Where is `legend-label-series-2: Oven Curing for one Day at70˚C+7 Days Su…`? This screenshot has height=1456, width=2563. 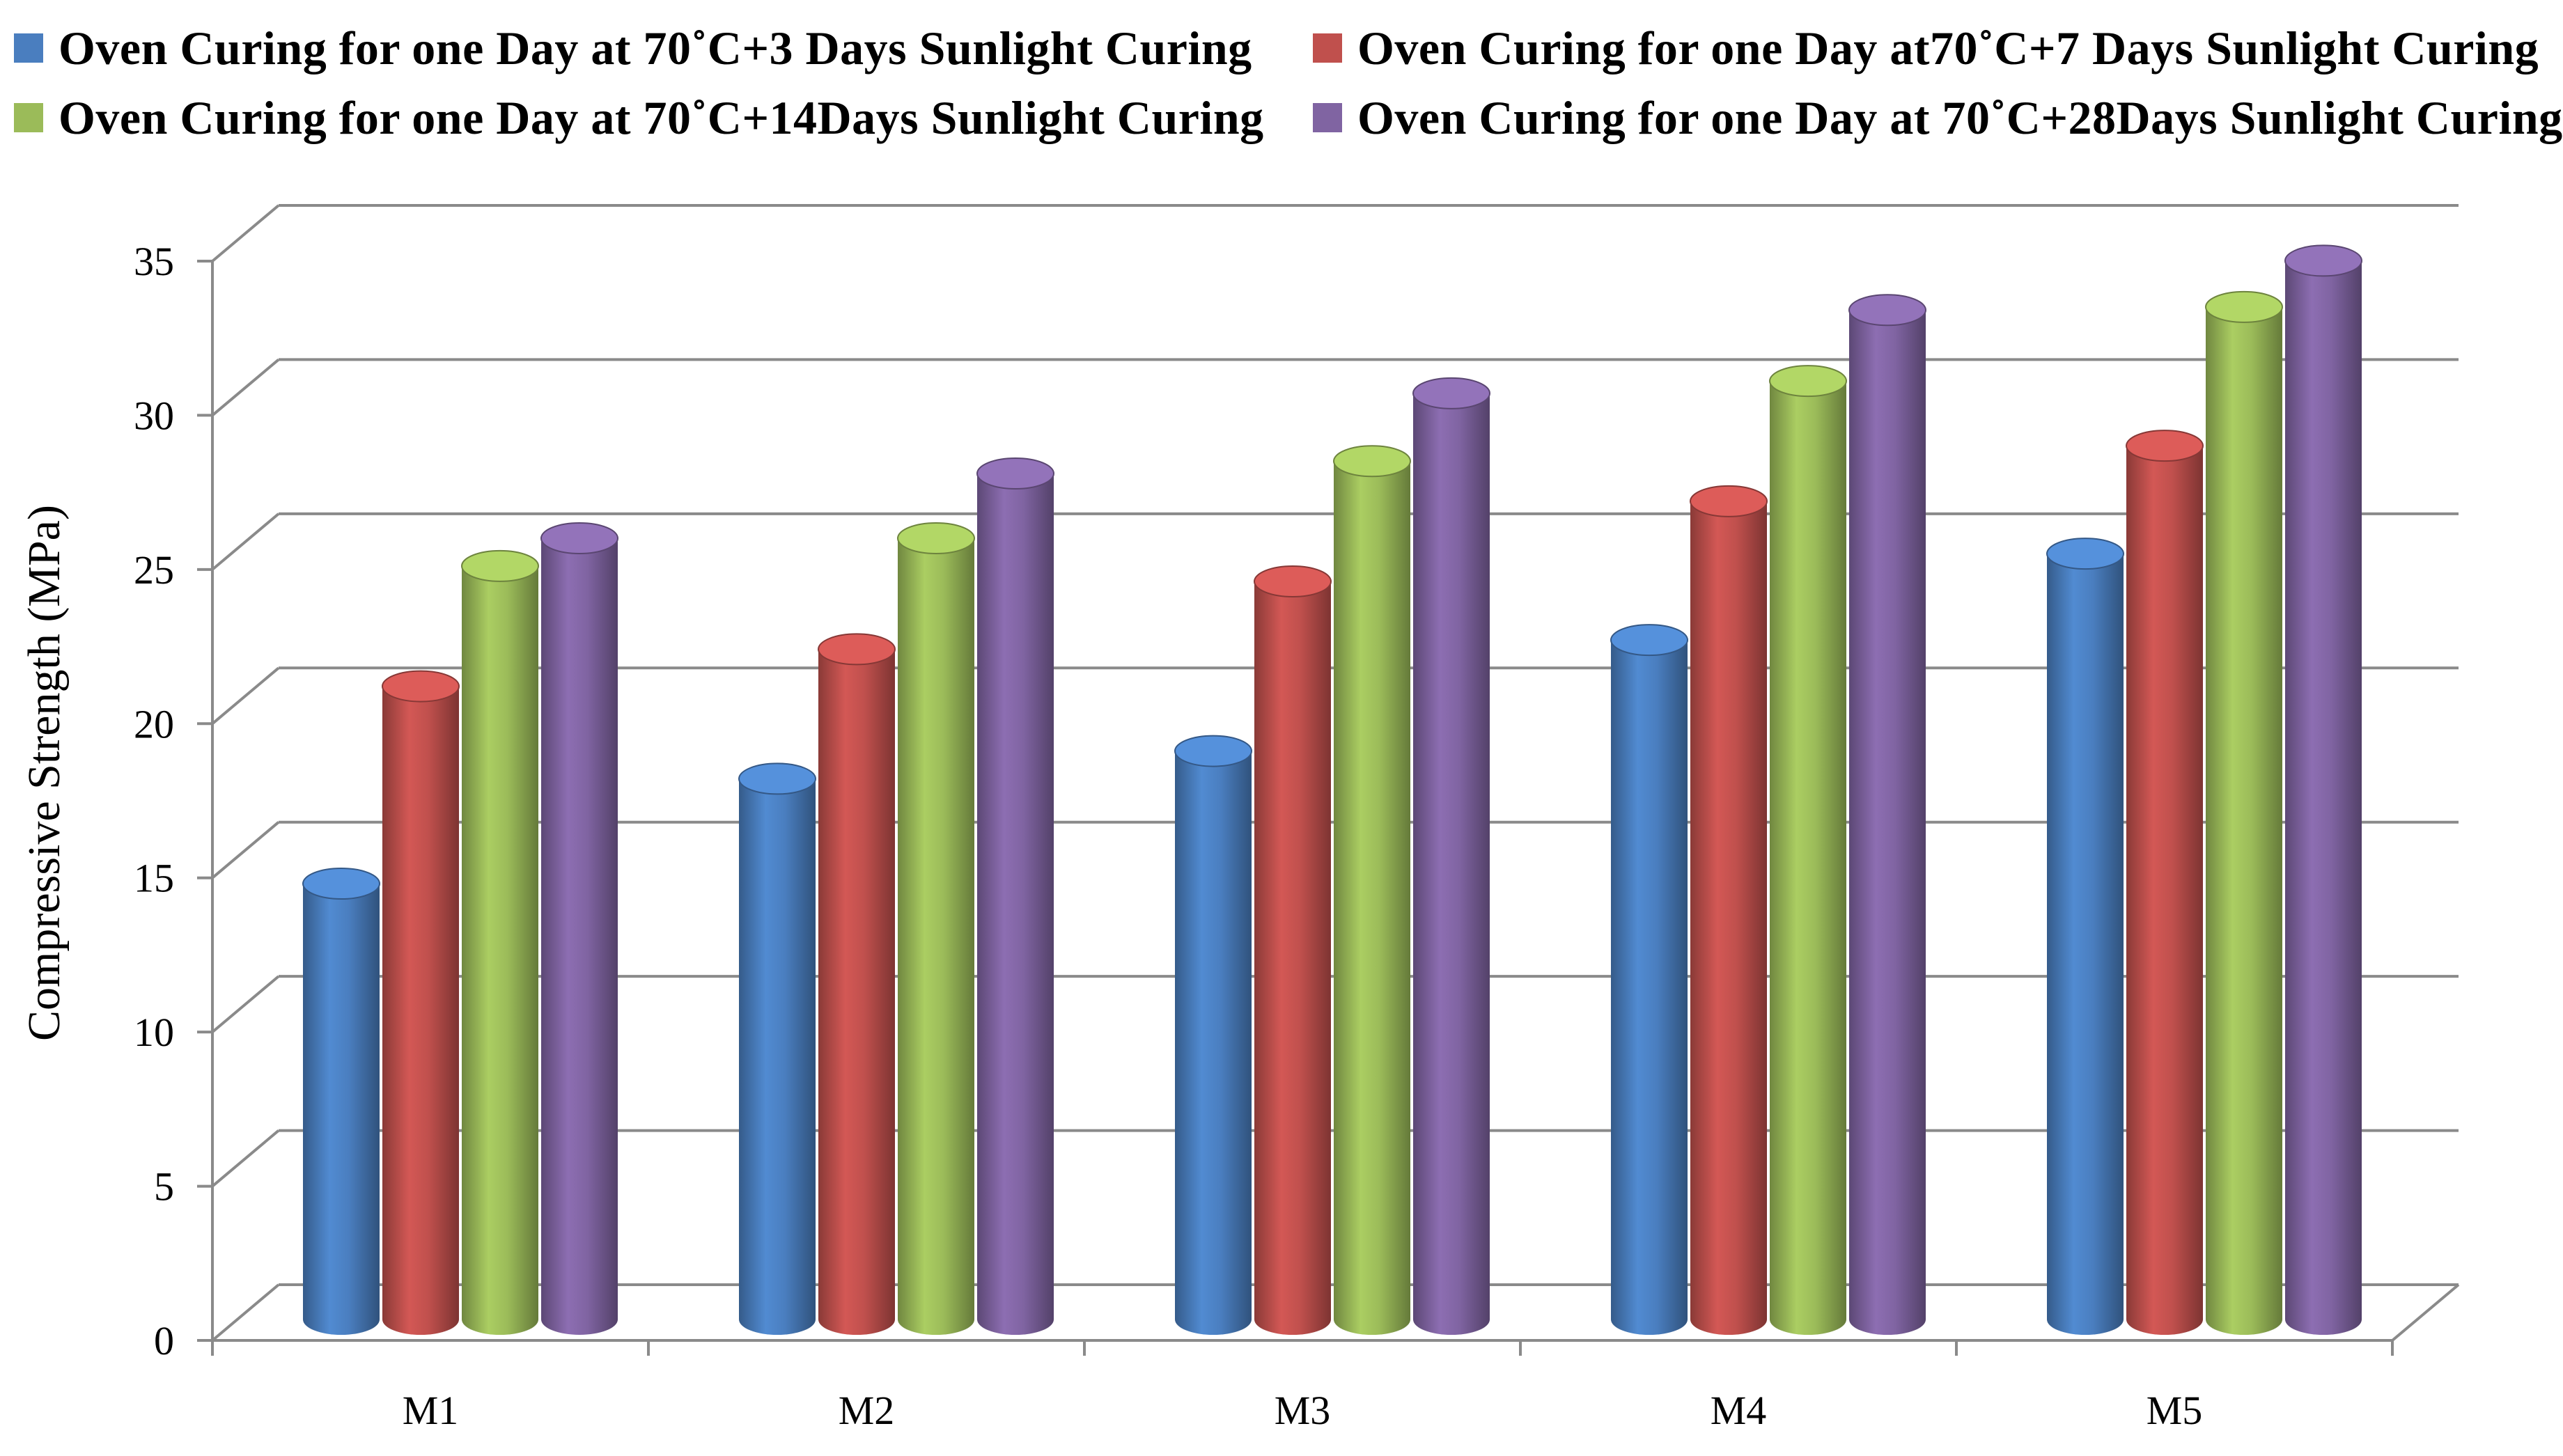
legend-label-series-2: Oven Curing for one Day at70˚C+7 Days Su… is located at coordinates (1948, 48).